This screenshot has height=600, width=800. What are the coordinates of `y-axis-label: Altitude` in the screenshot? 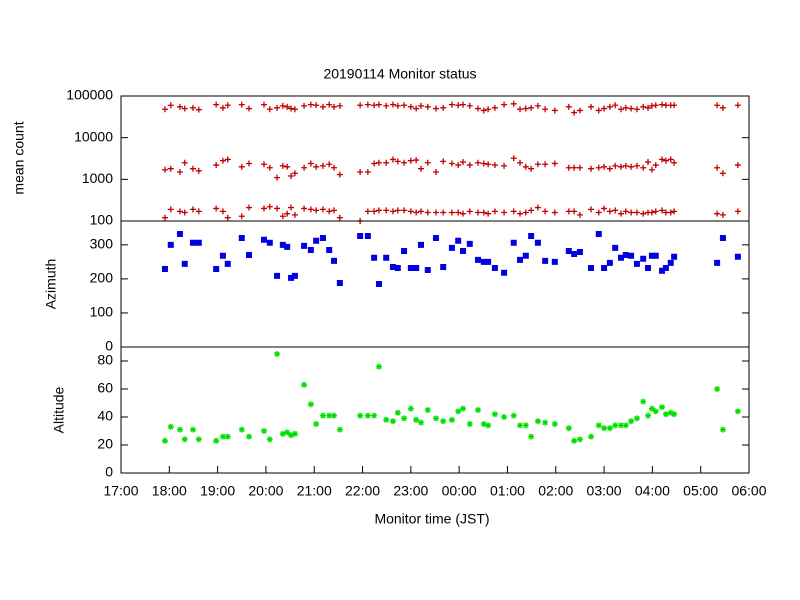 It's located at (59, 409).